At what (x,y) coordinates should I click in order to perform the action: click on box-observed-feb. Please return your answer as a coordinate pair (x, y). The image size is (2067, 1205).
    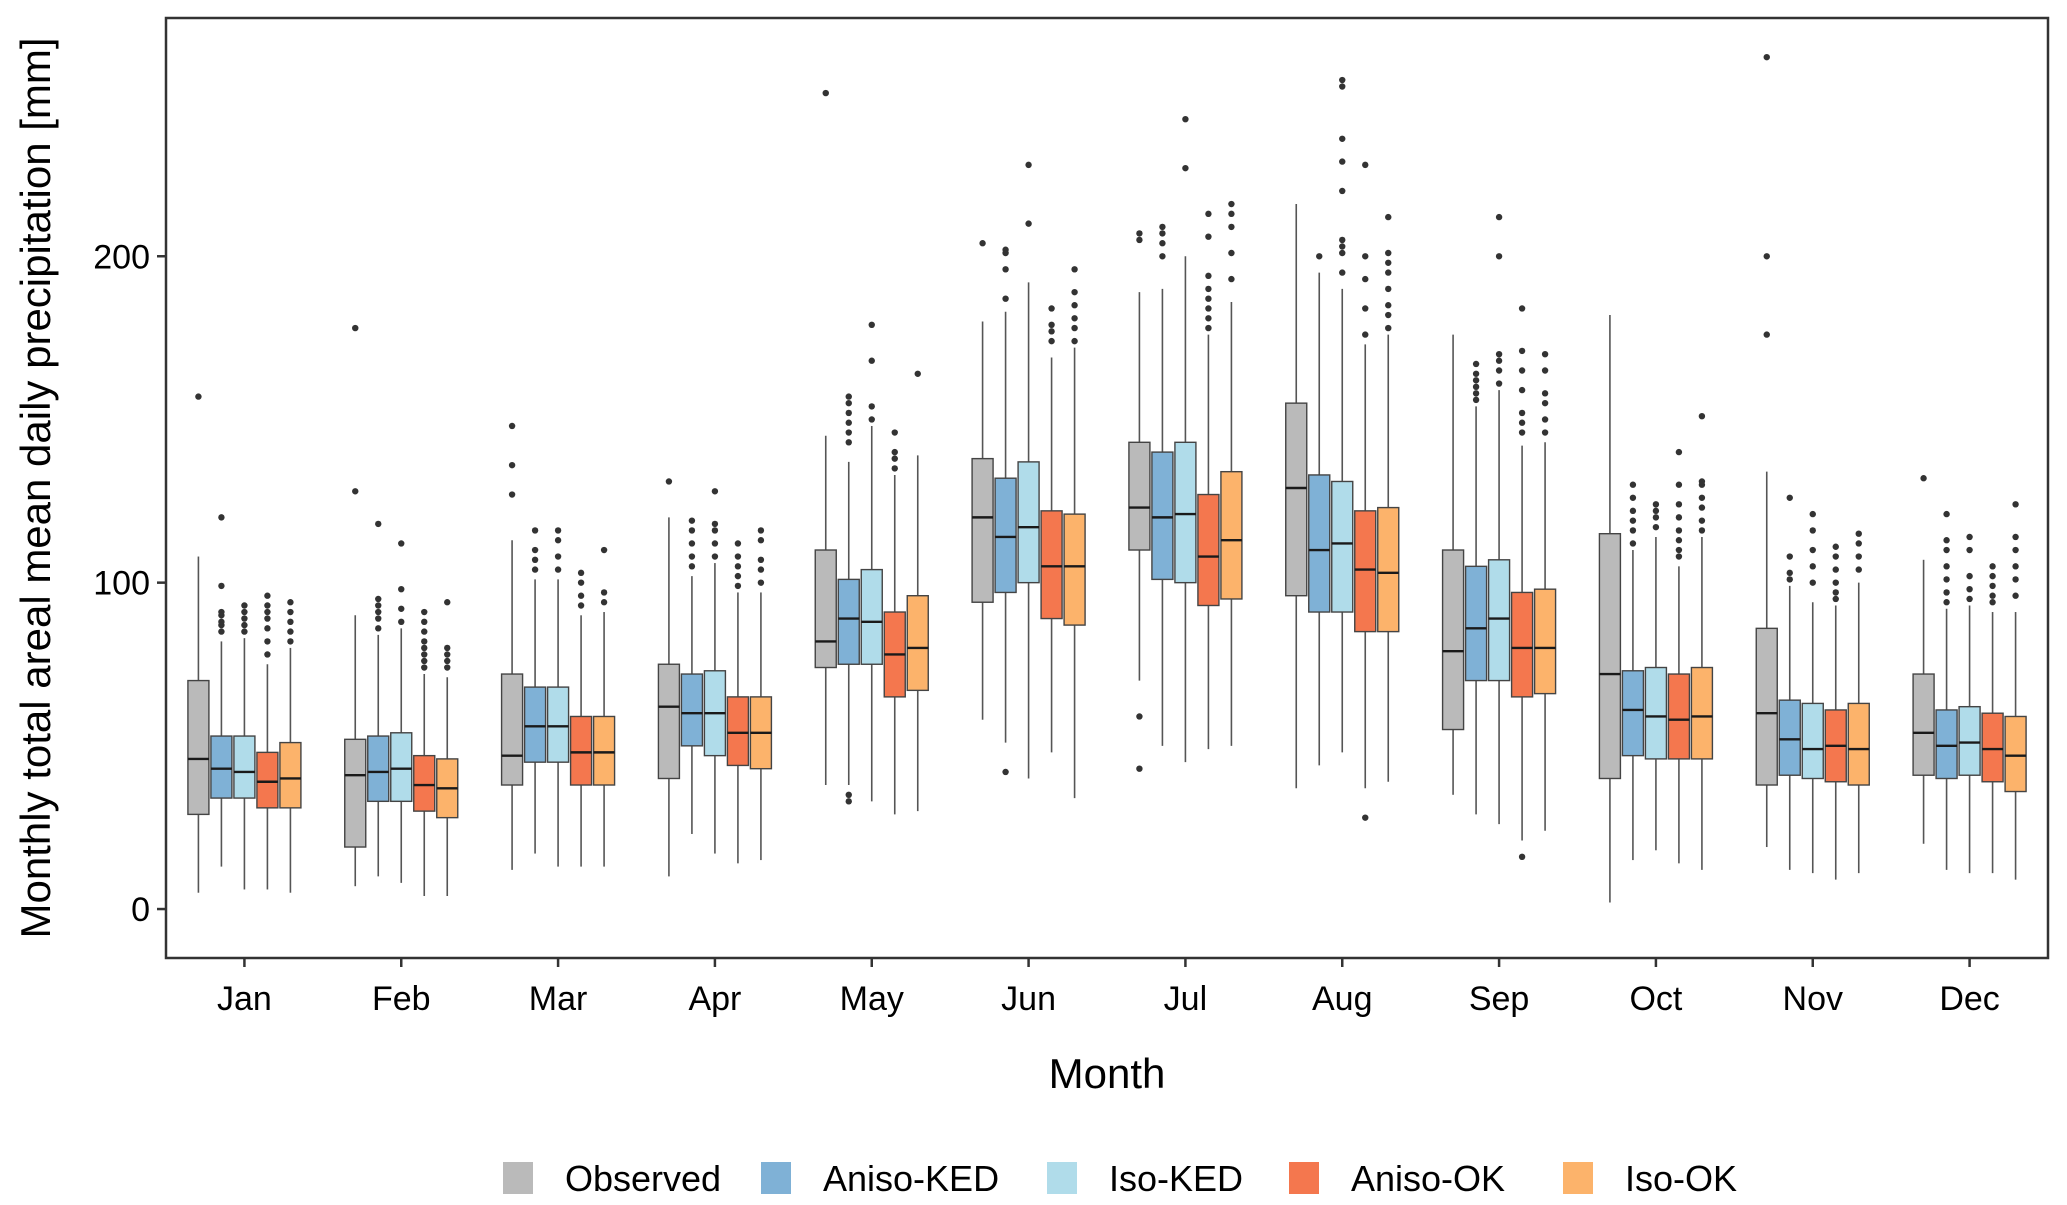
    Looking at the image, I should click on (355, 605).